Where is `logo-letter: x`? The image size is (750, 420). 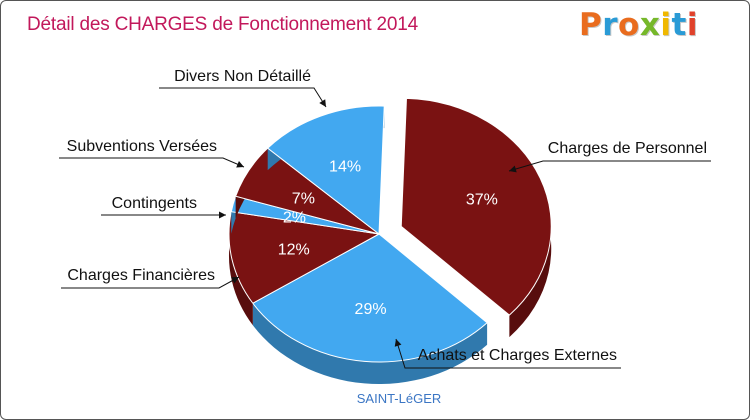 logo-letter: x is located at coordinates (650, 25).